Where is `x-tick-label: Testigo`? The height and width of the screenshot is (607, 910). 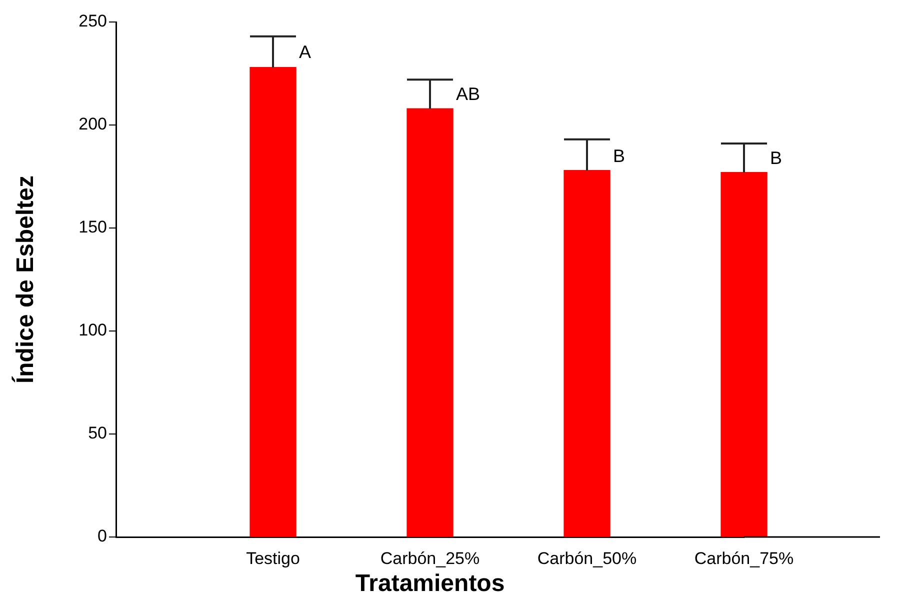
x-tick-label: Testigo is located at coordinates (273, 558).